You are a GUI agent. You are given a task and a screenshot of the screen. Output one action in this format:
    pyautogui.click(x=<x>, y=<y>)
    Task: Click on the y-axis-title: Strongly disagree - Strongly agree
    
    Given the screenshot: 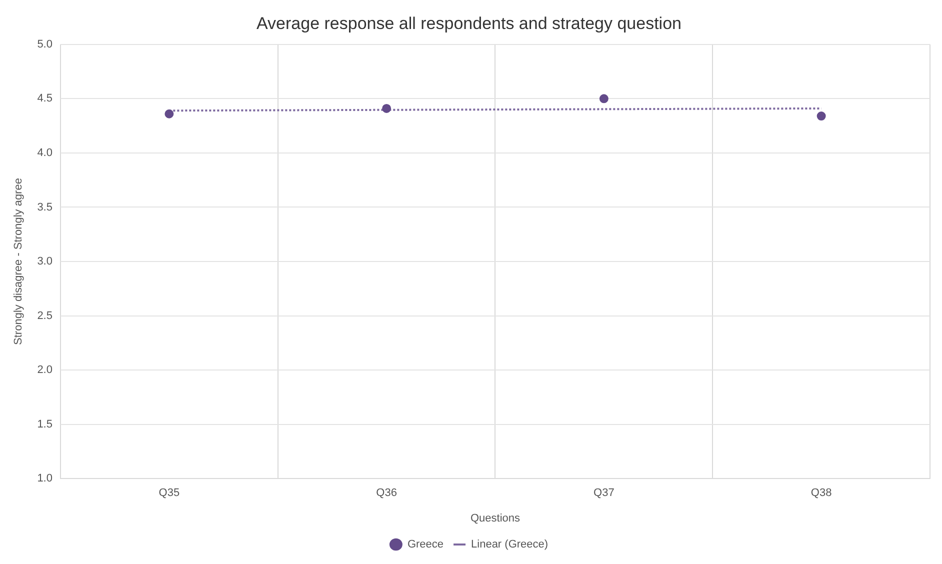 What is the action you would take?
    pyautogui.click(x=18, y=261)
    